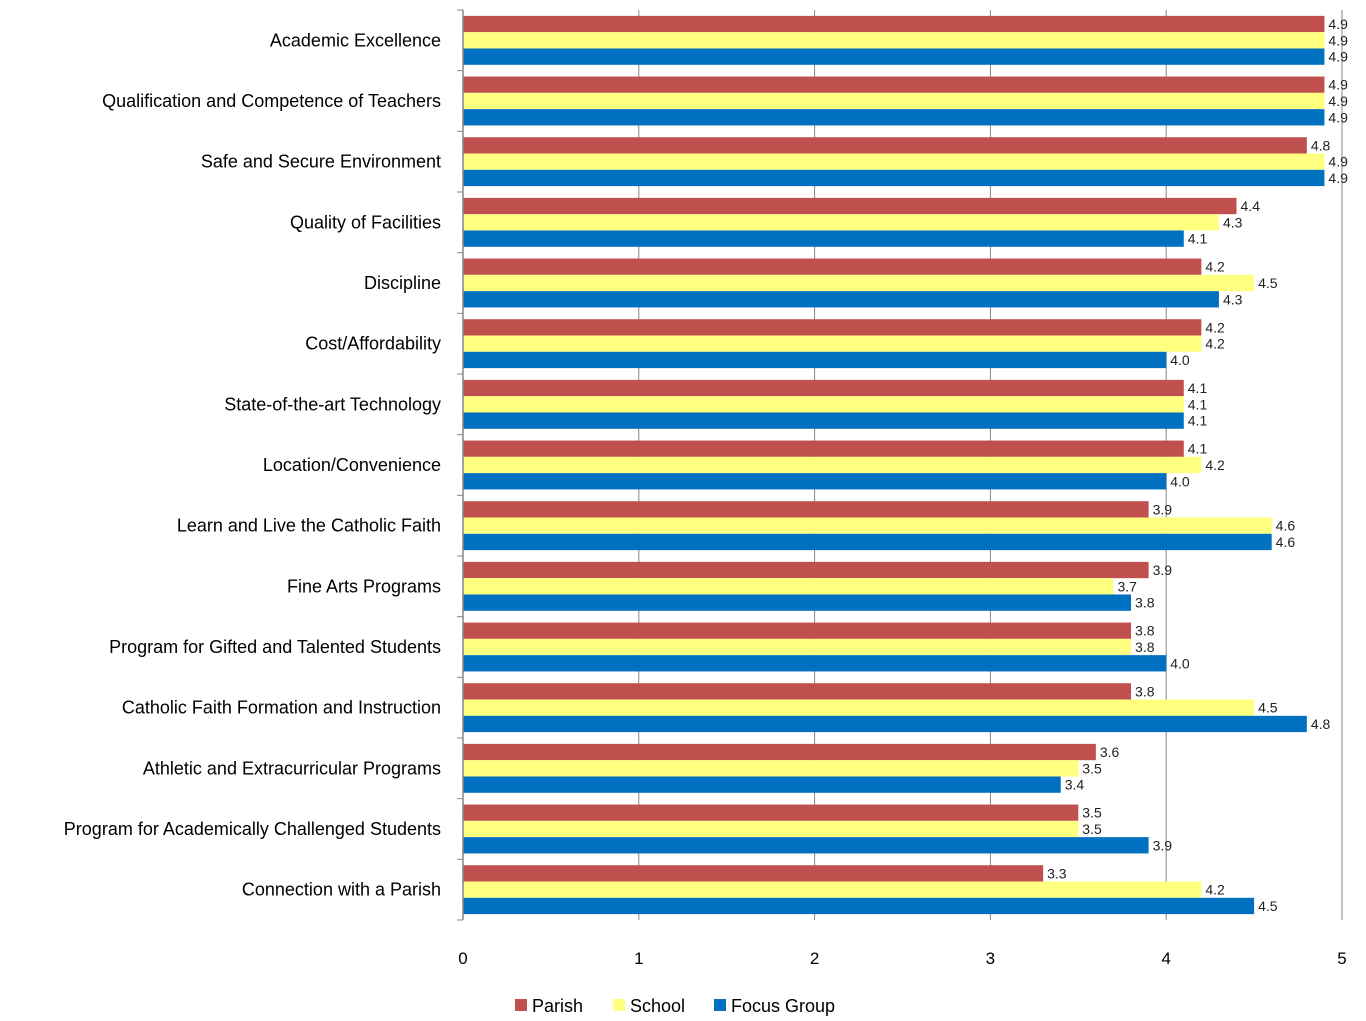 The width and height of the screenshot is (1366, 1021). What do you see at coordinates (321, 162) in the screenshot?
I see `category-label: Safe and Secure Environment` at bounding box center [321, 162].